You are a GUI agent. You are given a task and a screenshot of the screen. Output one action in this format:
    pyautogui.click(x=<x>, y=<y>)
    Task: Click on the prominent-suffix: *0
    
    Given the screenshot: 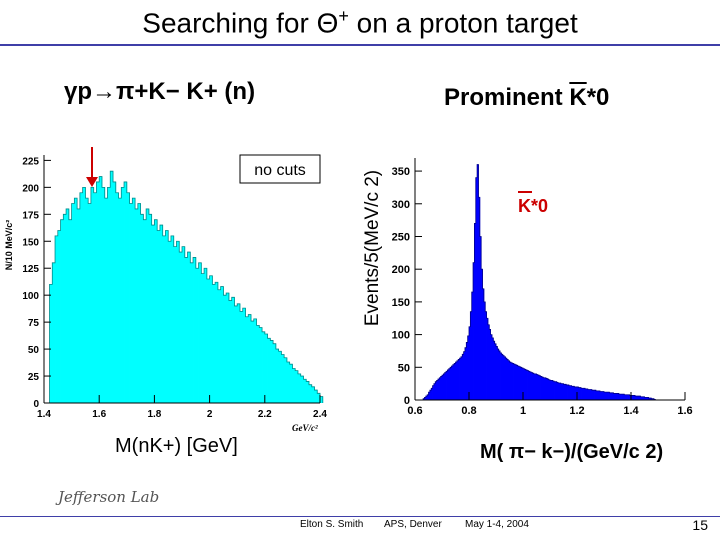 What is the action you would take?
    pyautogui.click(x=598, y=97)
    